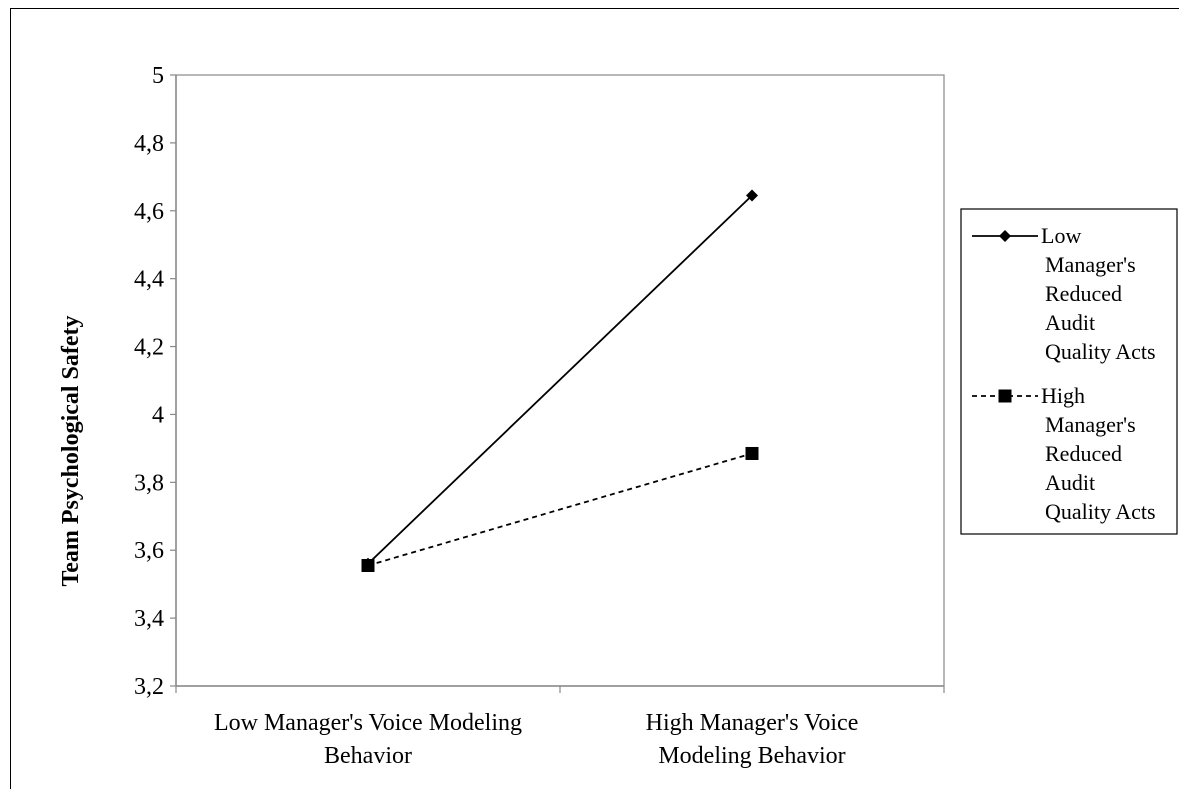  Describe the element at coordinates (155, 381) in the screenshot. I see `y-ticks: 3,2 3,4 3,6 3,8 4 4,2 4,4 4,6 4,8 5` at that location.